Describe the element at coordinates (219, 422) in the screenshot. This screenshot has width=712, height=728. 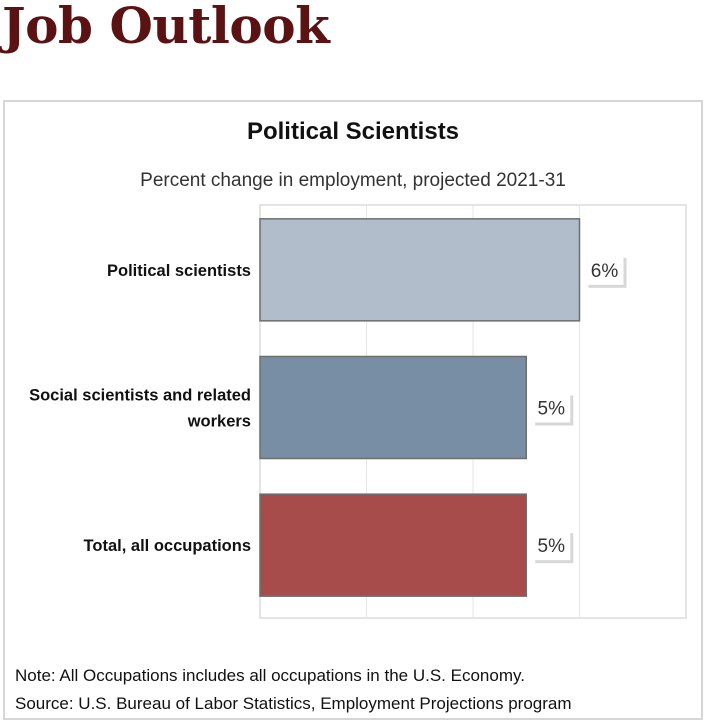
I see `category-label: workers` at that location.